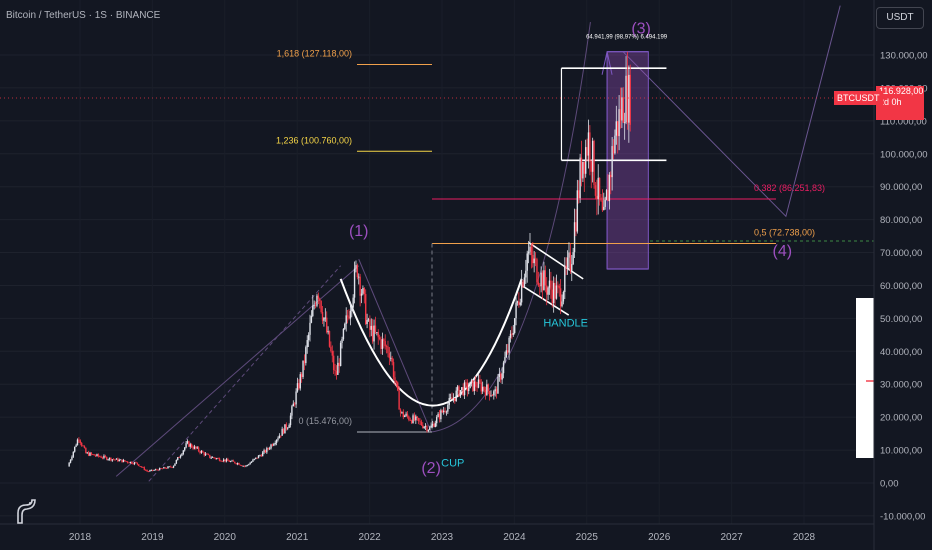 This screenshot has width=932, height=550. Describe the element at coordinates (901, 253) in the screenshot. I see `y-tick-label: 70.000,00` at that location.